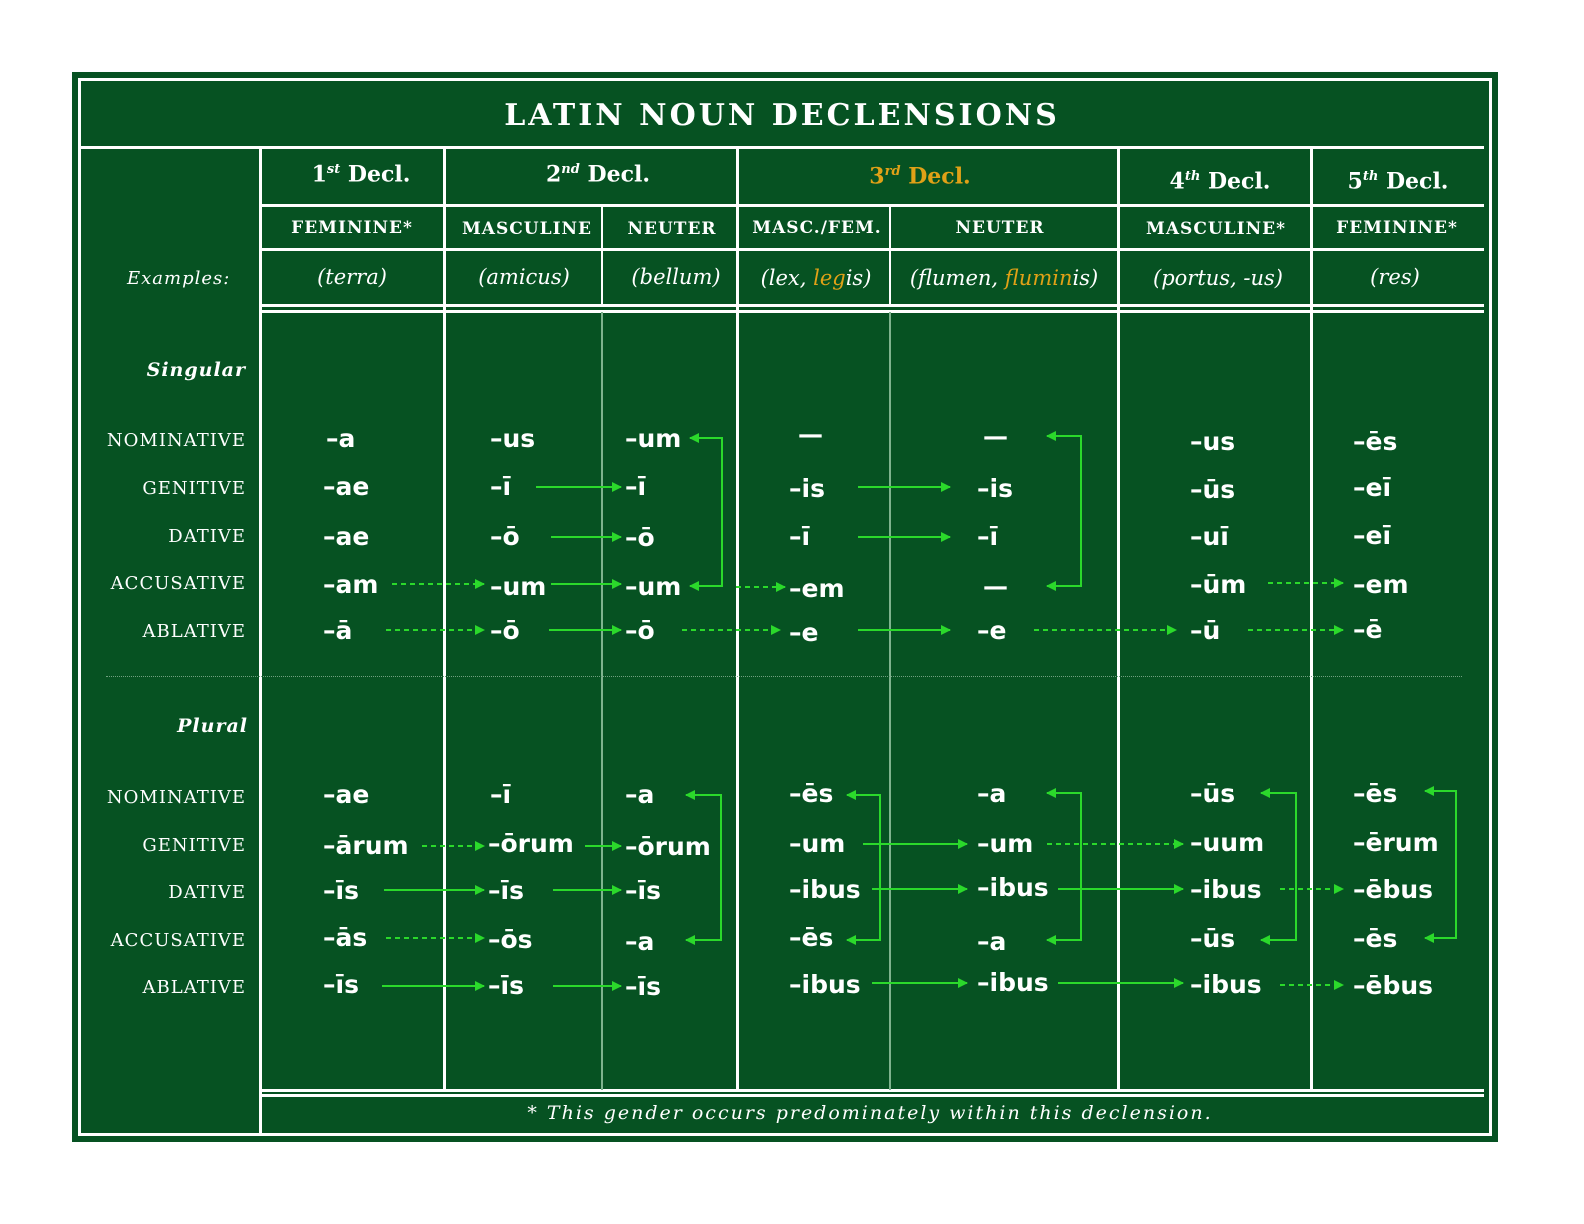  What do you see at coordinates (207, 892) in the screenshot?
I see `case-label-pl-dative: DATIVE` at bounding box center [207, 892].